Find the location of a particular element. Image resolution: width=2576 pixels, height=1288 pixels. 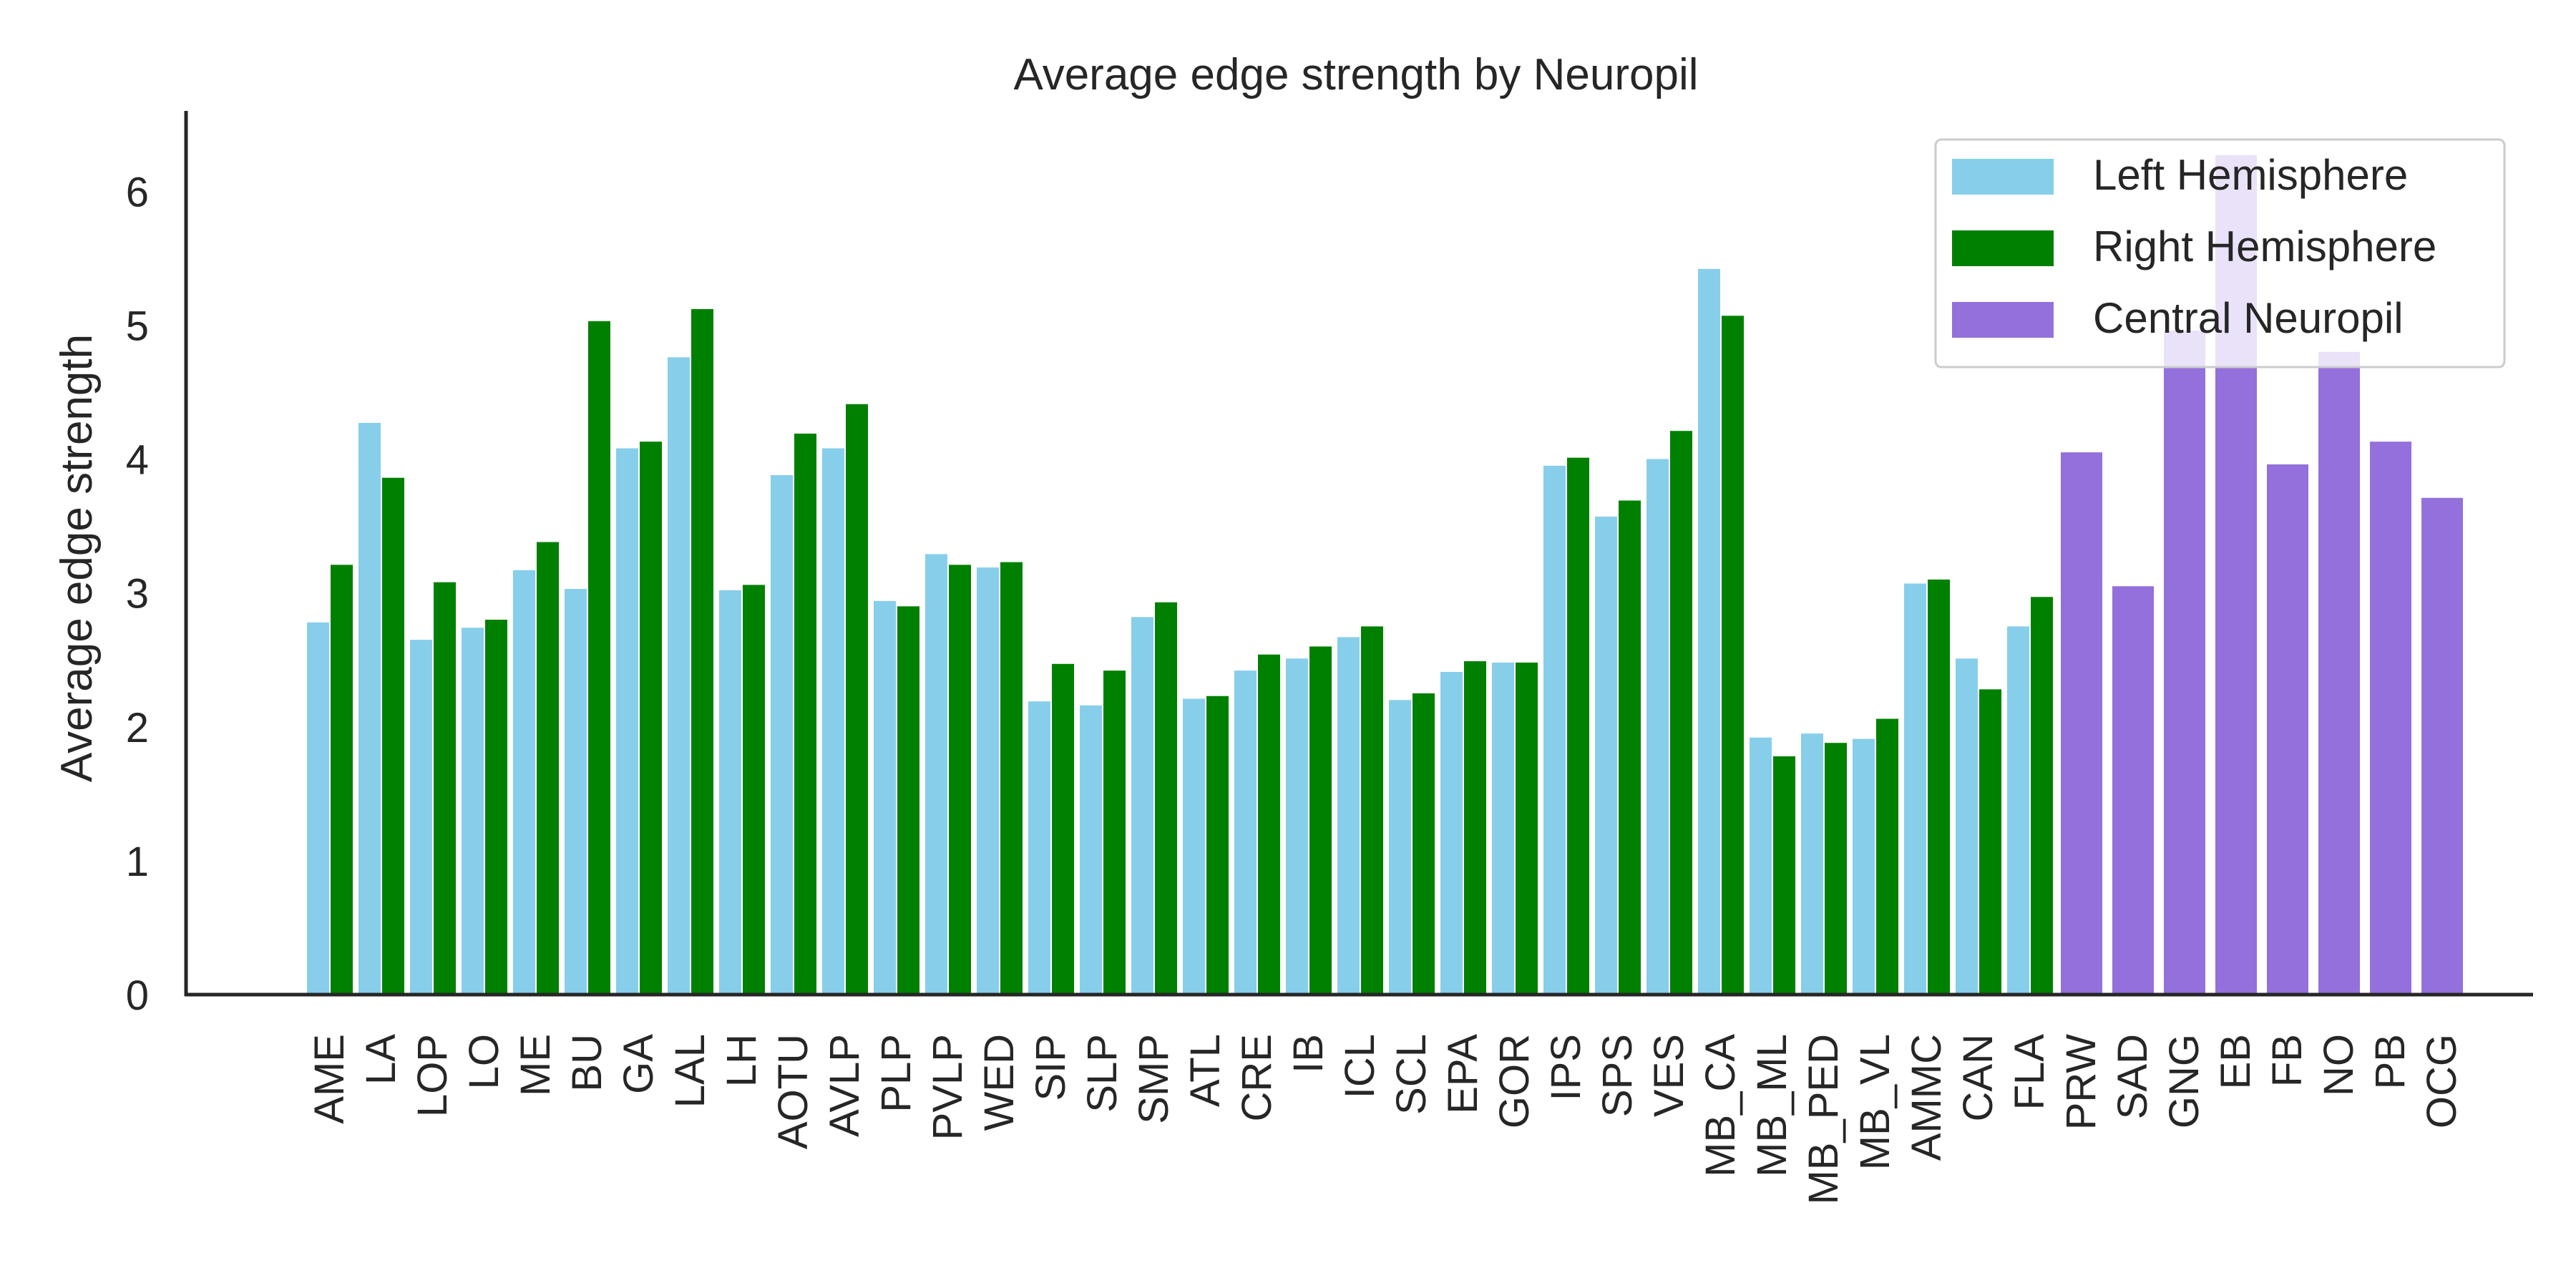

x-tick-label: PVLP is located at coordinates (947, 1087).